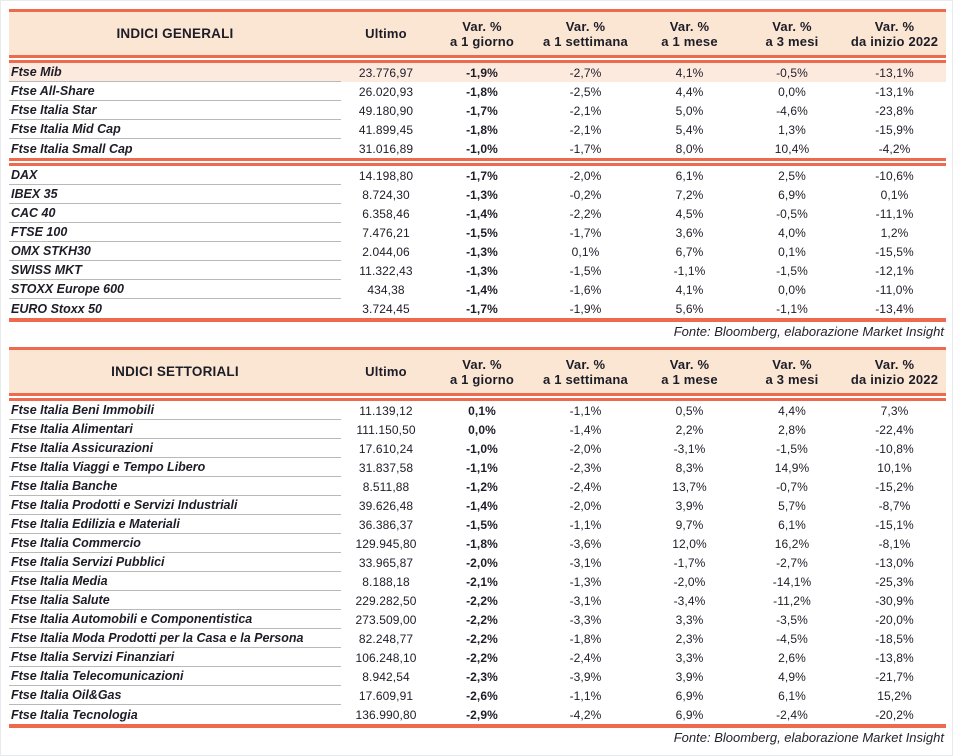 This screenshot has height=756, width=953. Describe the element at coordinates (482, 232) in the screenshot. I see `var-value-0: -1,5%` at that location.